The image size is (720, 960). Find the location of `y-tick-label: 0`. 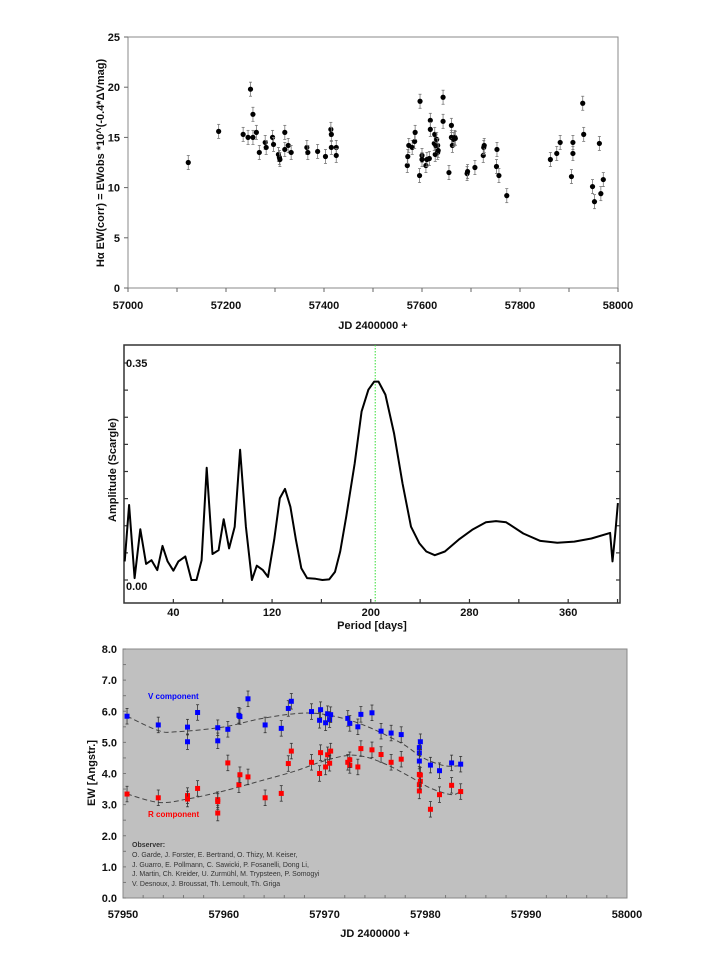

y-tick-label: 0 is located at coordinates (117, 289).